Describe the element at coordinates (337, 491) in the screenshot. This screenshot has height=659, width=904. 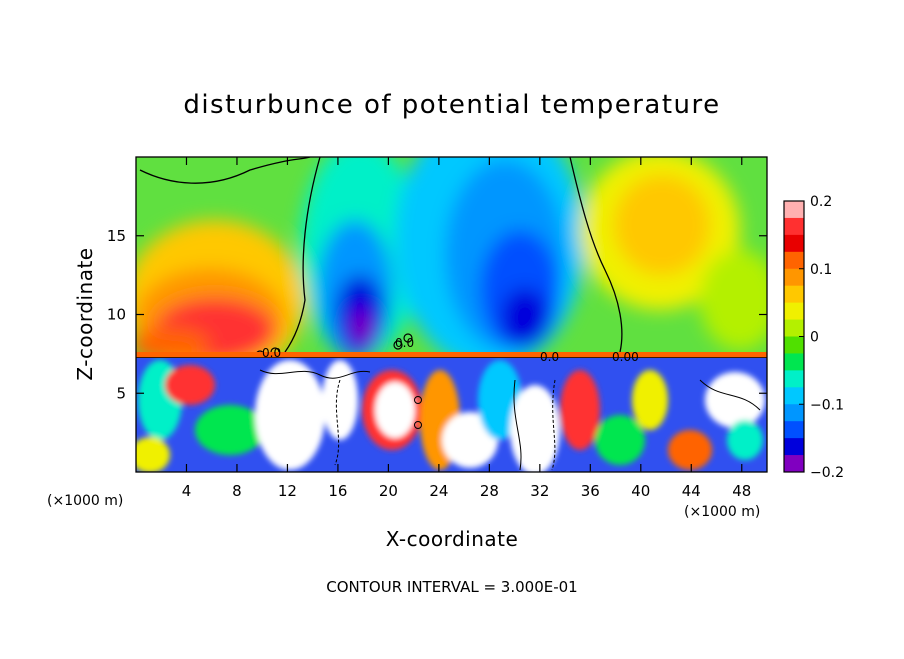
I see `x-tick-label: 16` at that location.